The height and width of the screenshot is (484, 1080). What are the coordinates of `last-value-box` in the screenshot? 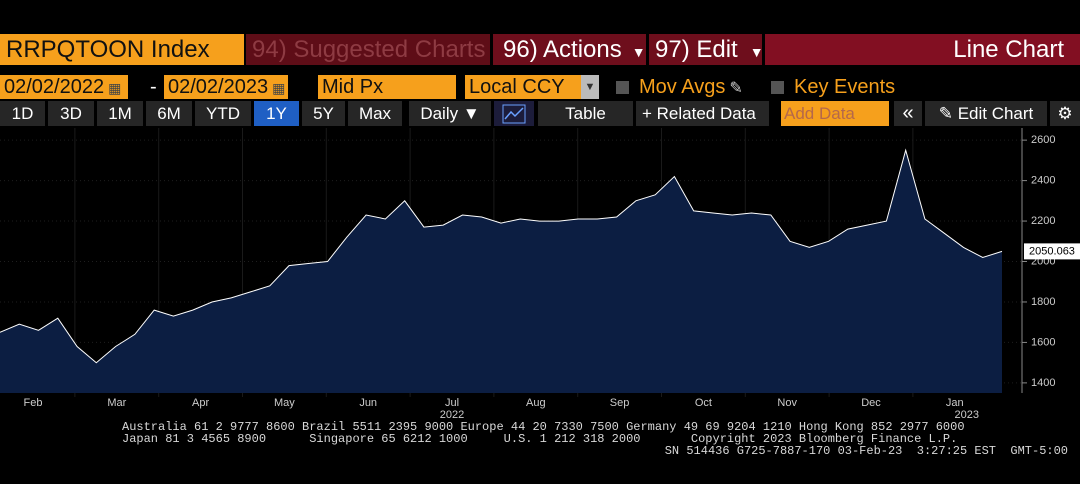 It's located at (1052, 251).